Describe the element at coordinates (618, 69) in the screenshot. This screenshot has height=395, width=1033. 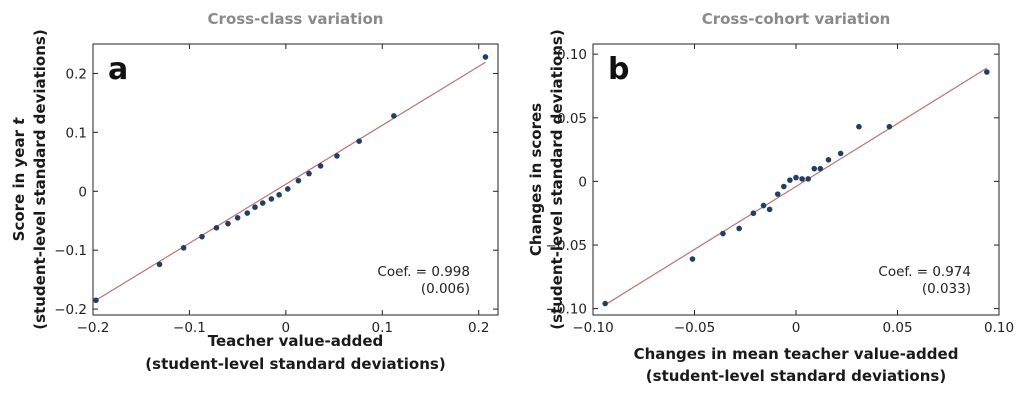
I see `panel-label: b` at that location.